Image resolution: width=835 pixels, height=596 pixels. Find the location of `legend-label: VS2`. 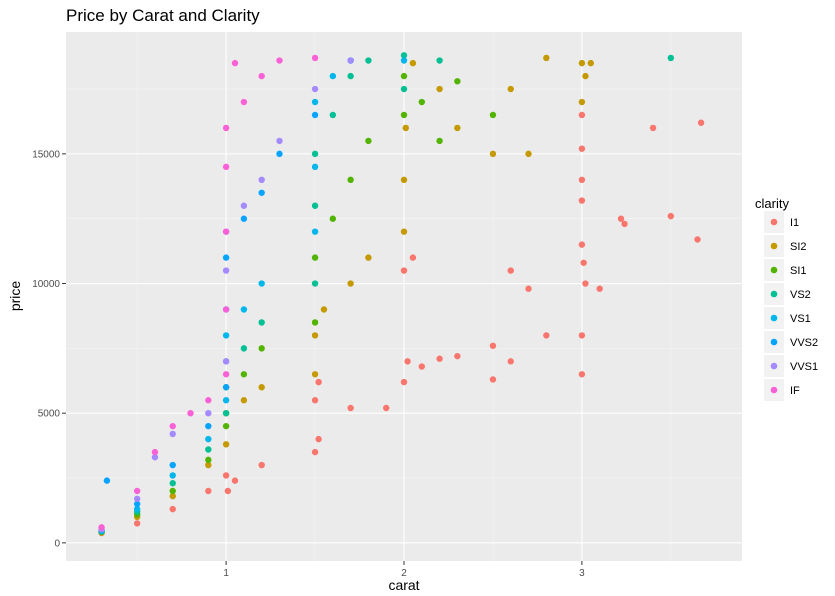

legend-label: VS2 is located at coordinates (800, 295).